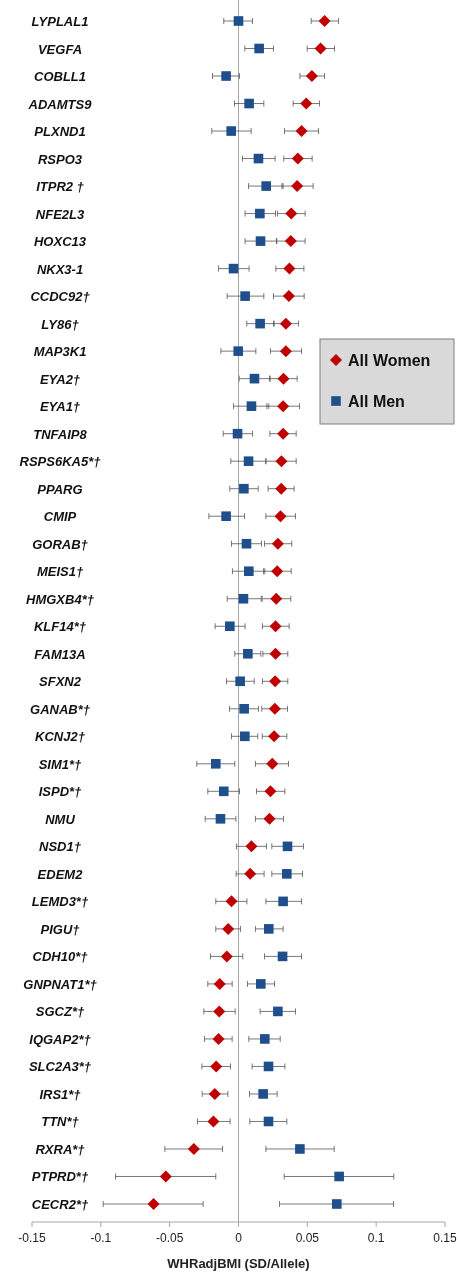 The width and height of the screenshot is (459, 1279). I want to click on y-tick-label: HMGXB4*†, so click(60, 599).